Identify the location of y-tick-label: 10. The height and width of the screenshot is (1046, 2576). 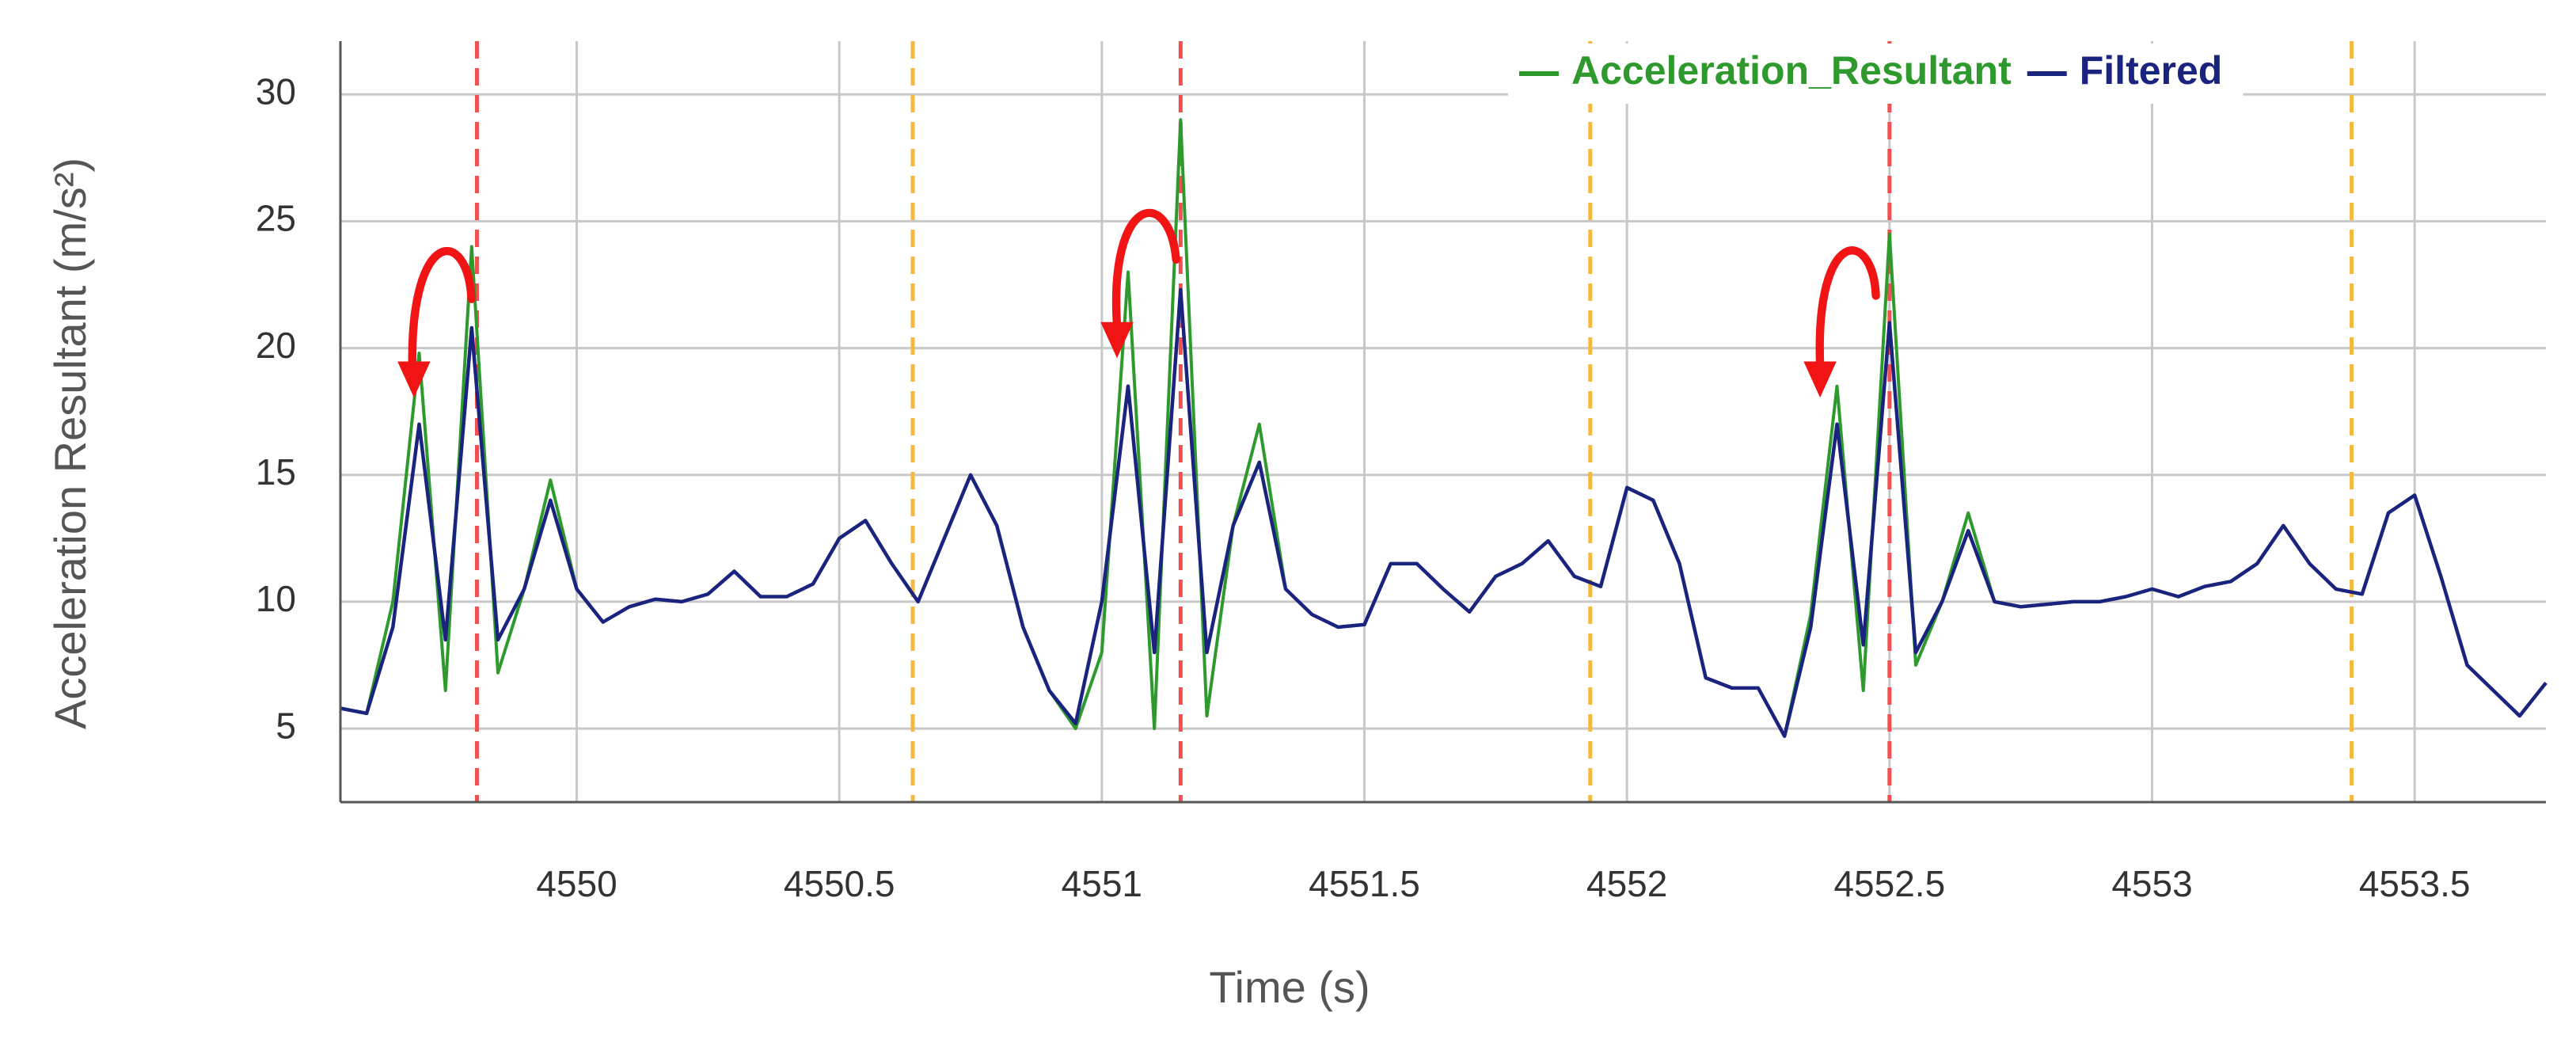
(276, 598).